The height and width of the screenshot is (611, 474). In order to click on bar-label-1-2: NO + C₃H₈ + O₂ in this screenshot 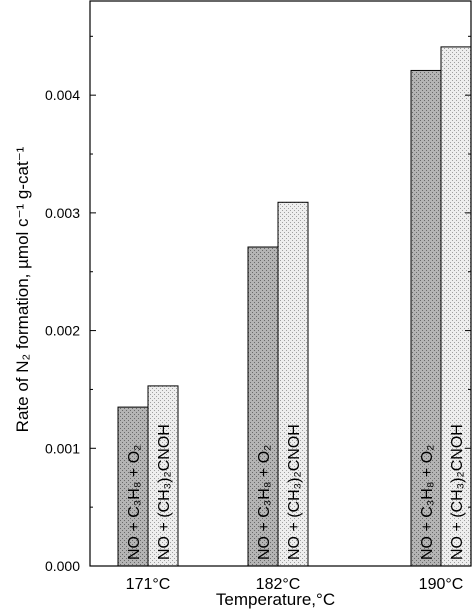, I will do `click(264, 502)`.